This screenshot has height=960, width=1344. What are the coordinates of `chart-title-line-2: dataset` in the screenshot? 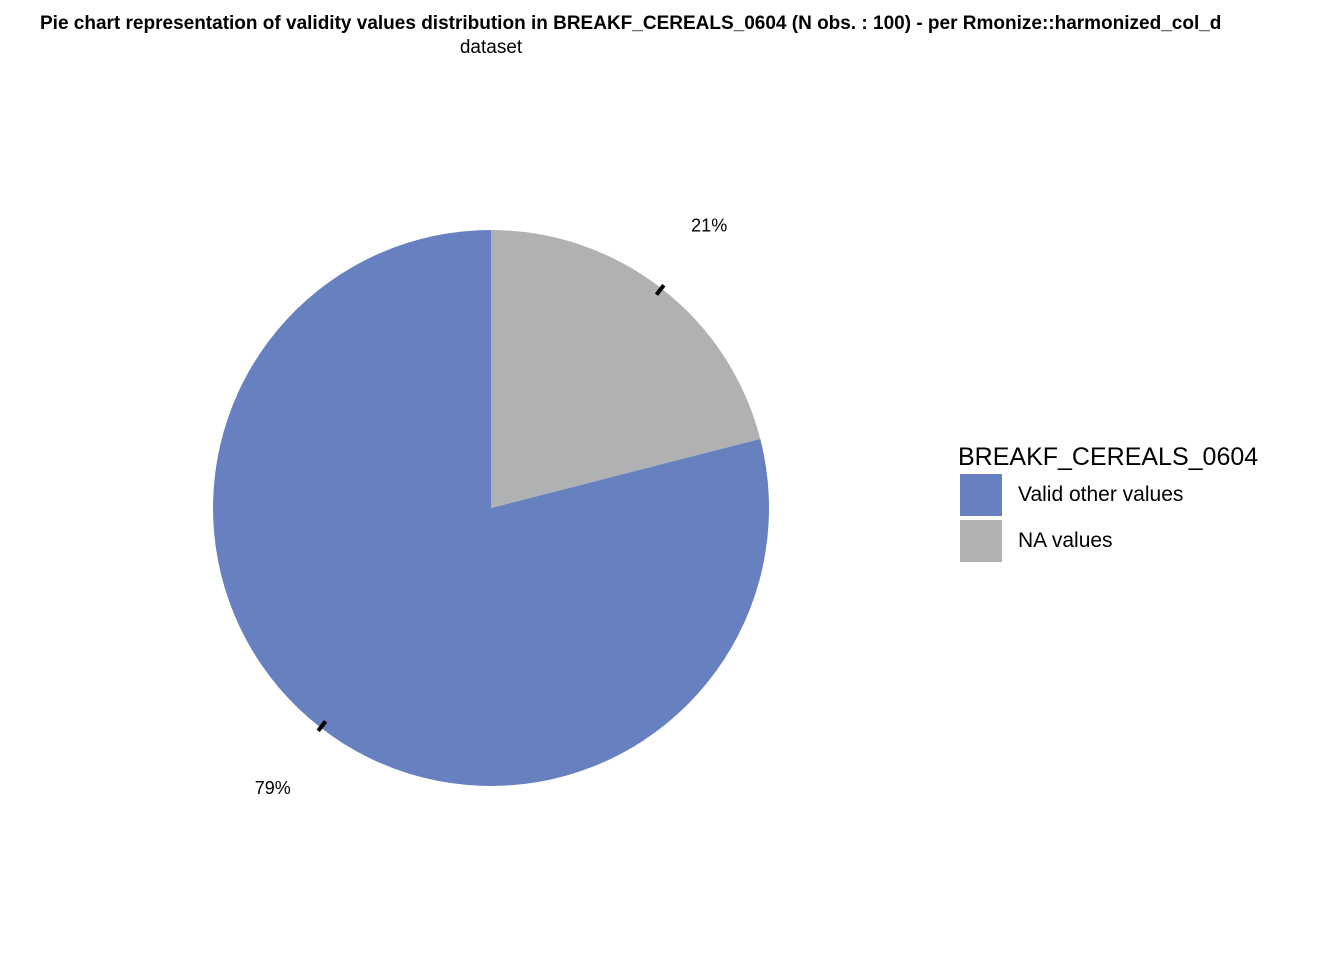 It's located at (491, 47).